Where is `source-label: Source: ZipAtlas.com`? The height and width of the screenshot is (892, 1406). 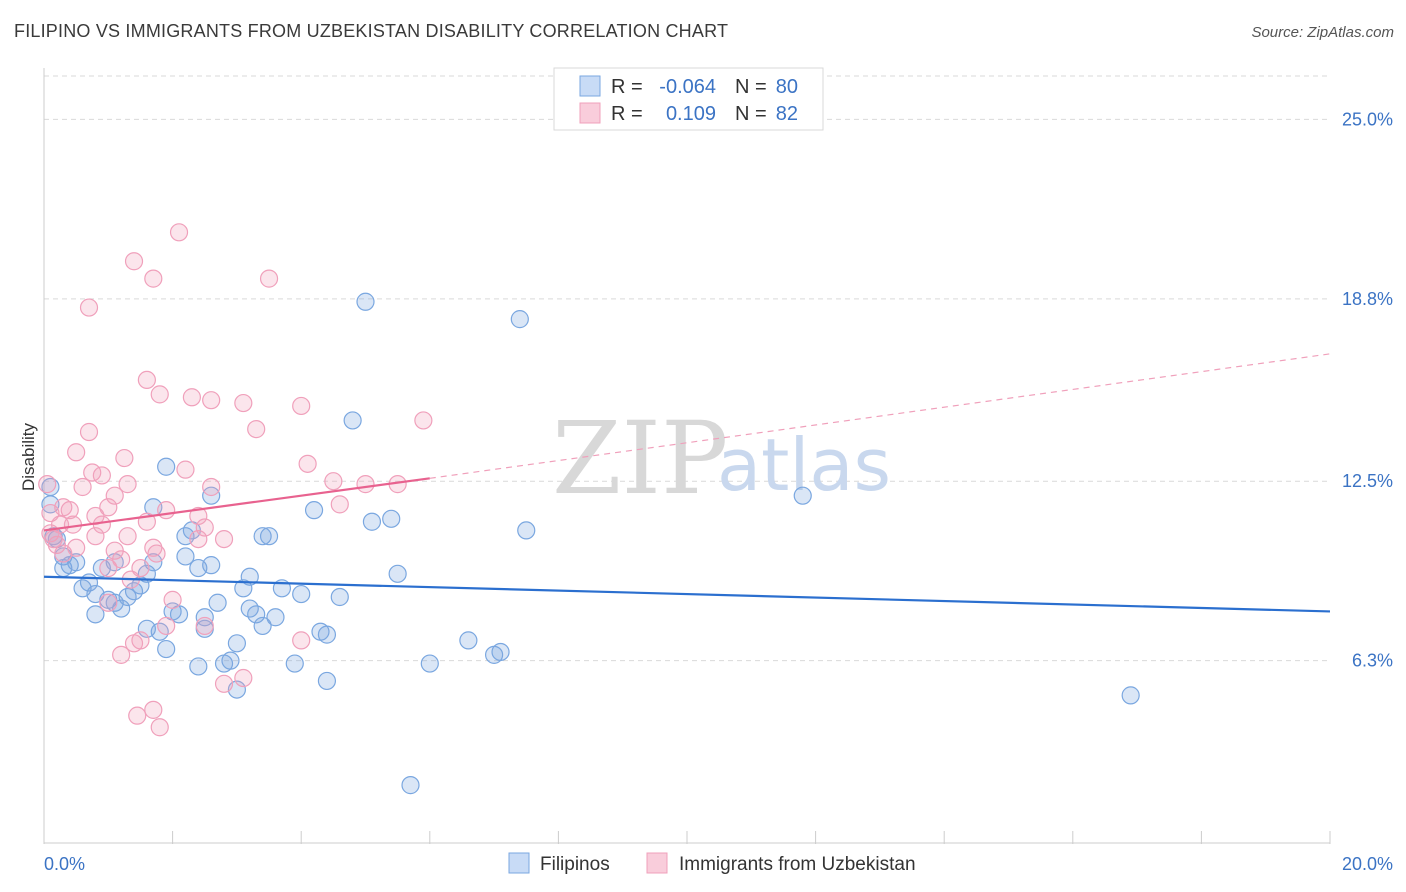 source-label: Source: ZipAtlas.com is located at coordinates (1322, 32).